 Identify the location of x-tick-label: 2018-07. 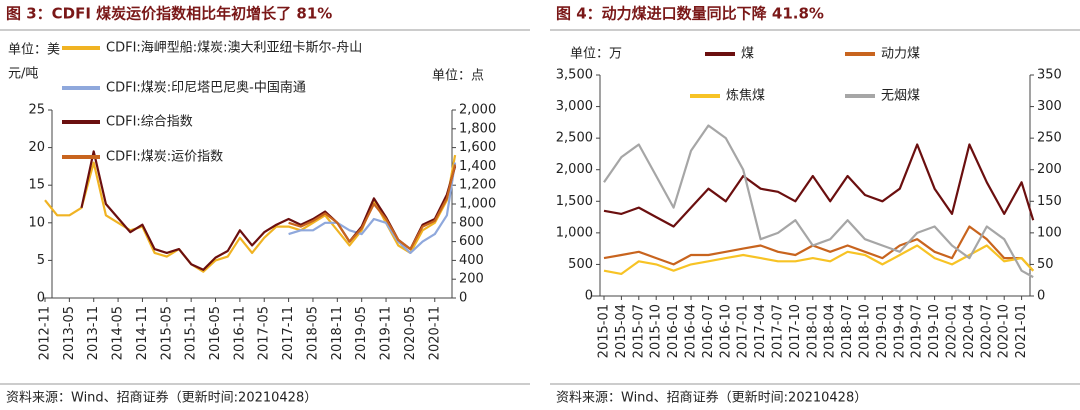
(847, 331).